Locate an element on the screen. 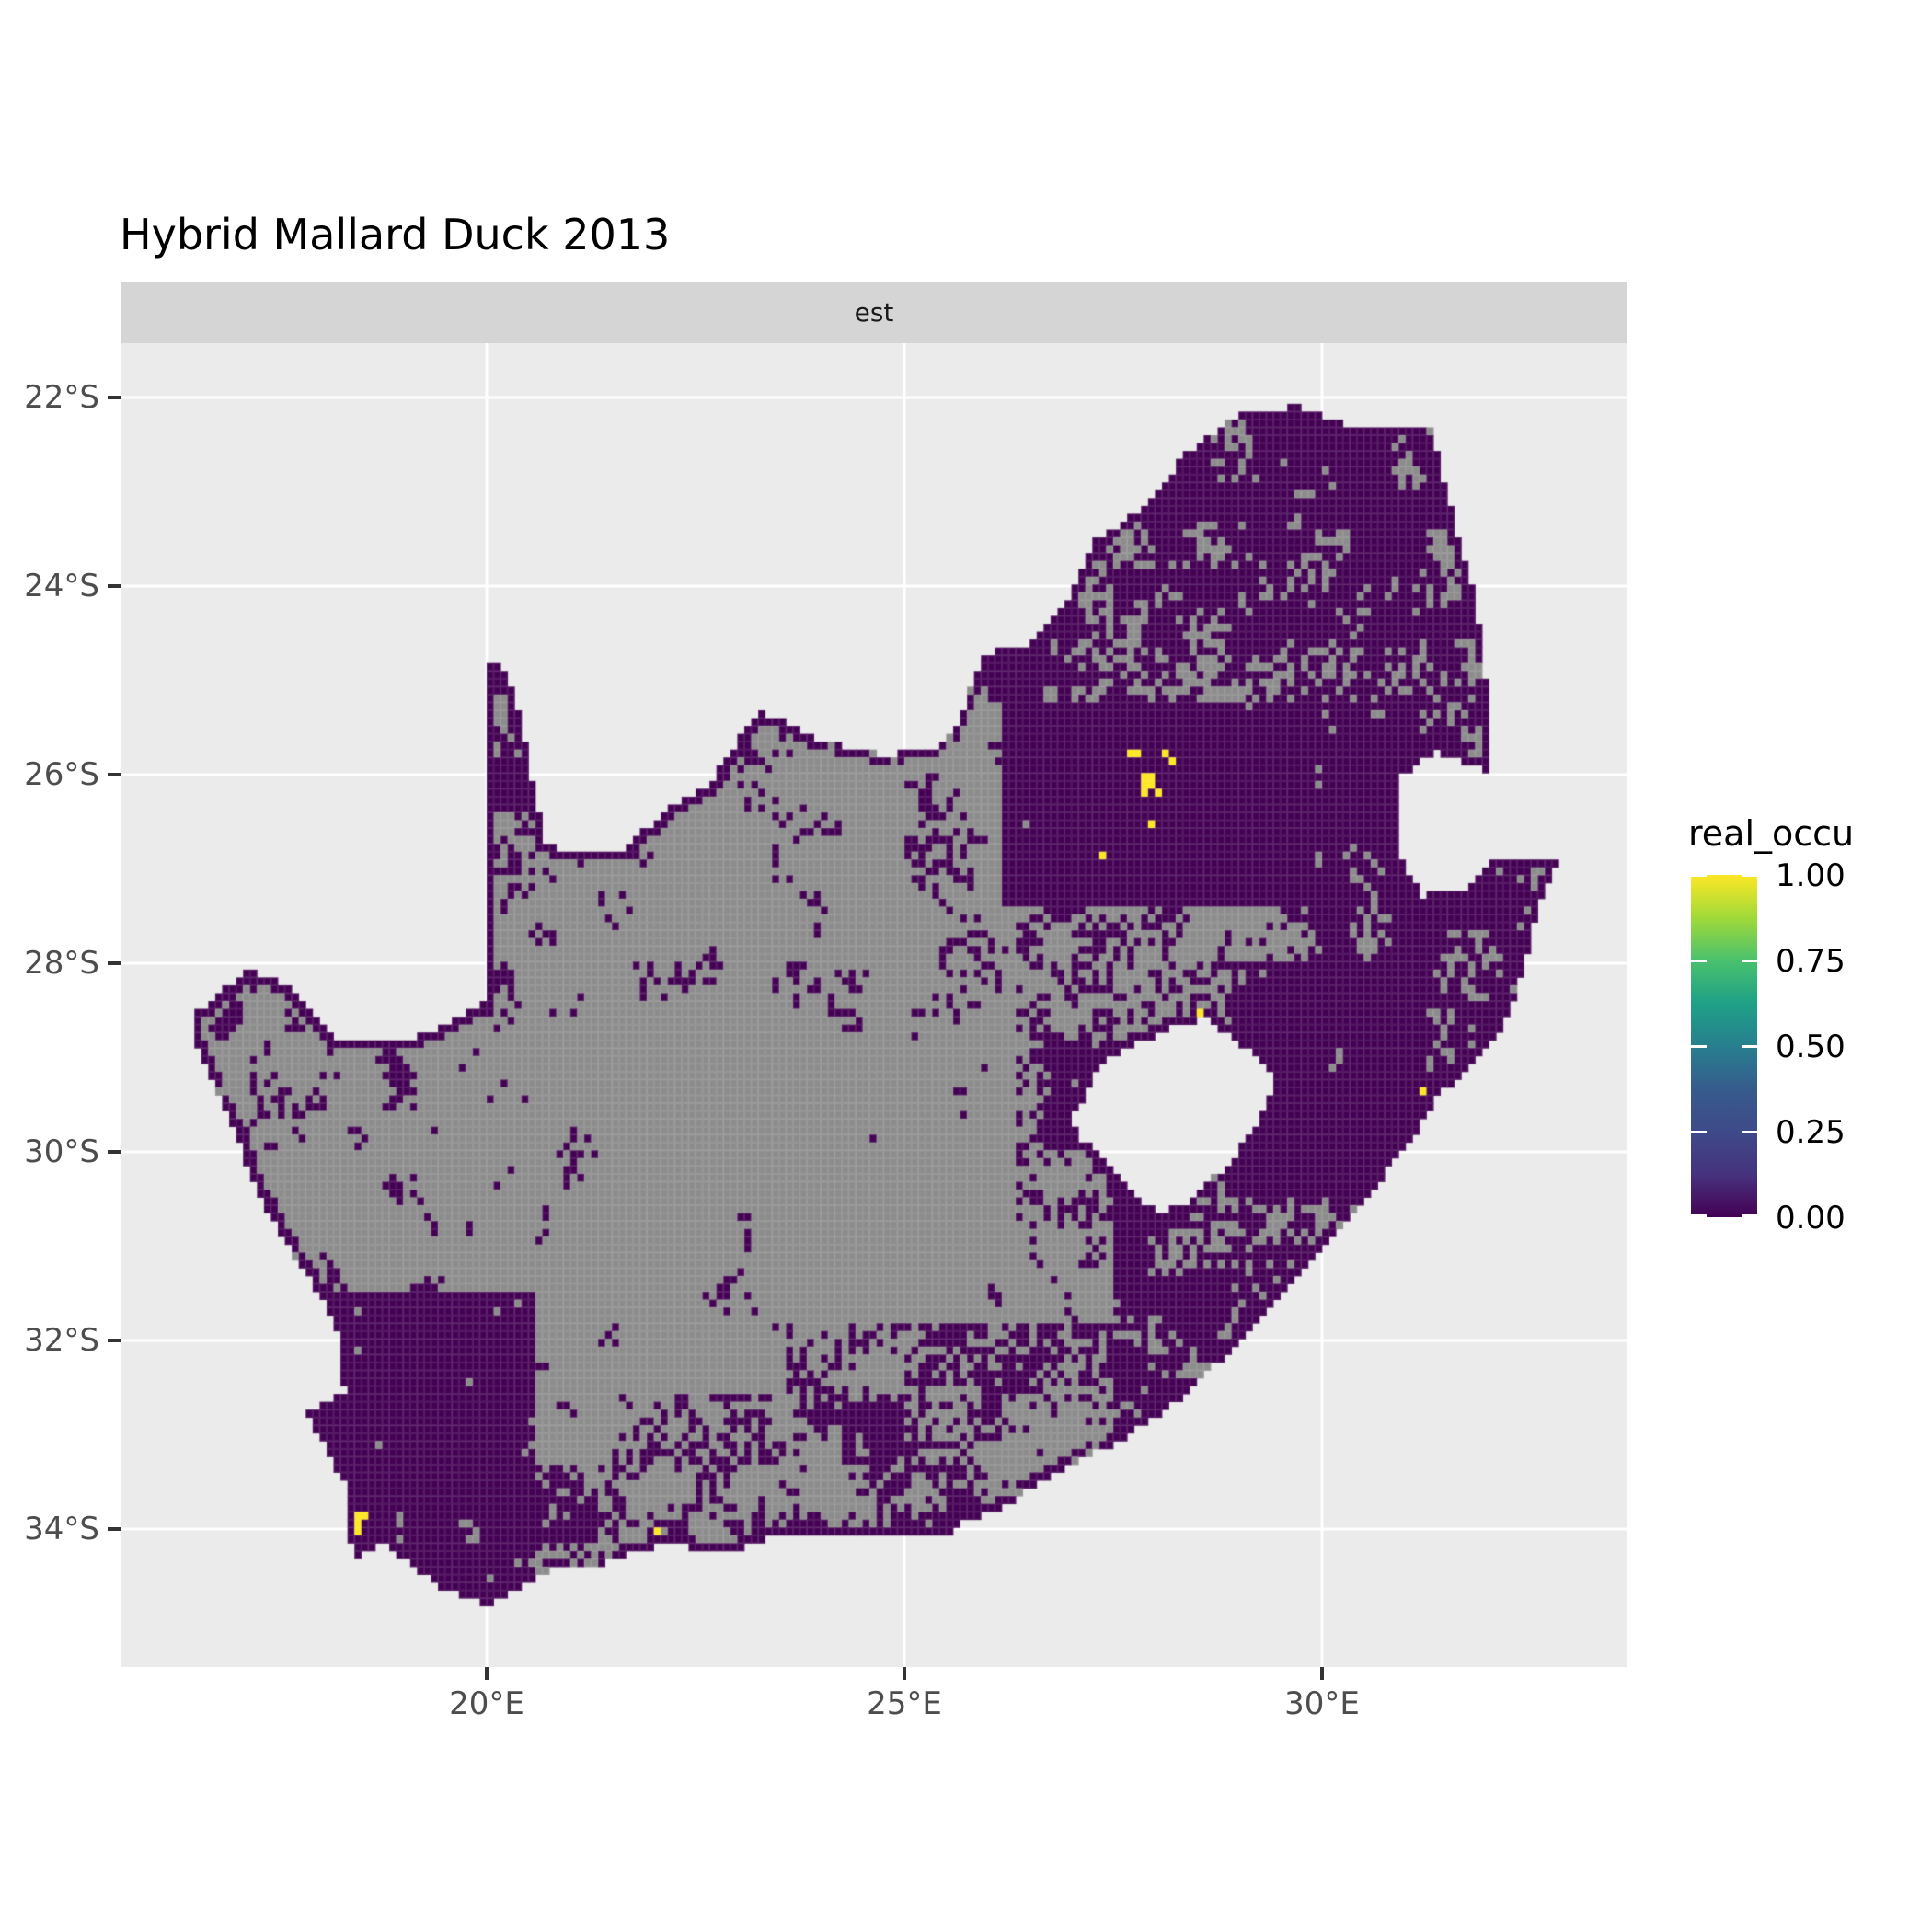 This screenshot has height=1932, width=1932. facet-strip: est is located at coordinates (874, 312).